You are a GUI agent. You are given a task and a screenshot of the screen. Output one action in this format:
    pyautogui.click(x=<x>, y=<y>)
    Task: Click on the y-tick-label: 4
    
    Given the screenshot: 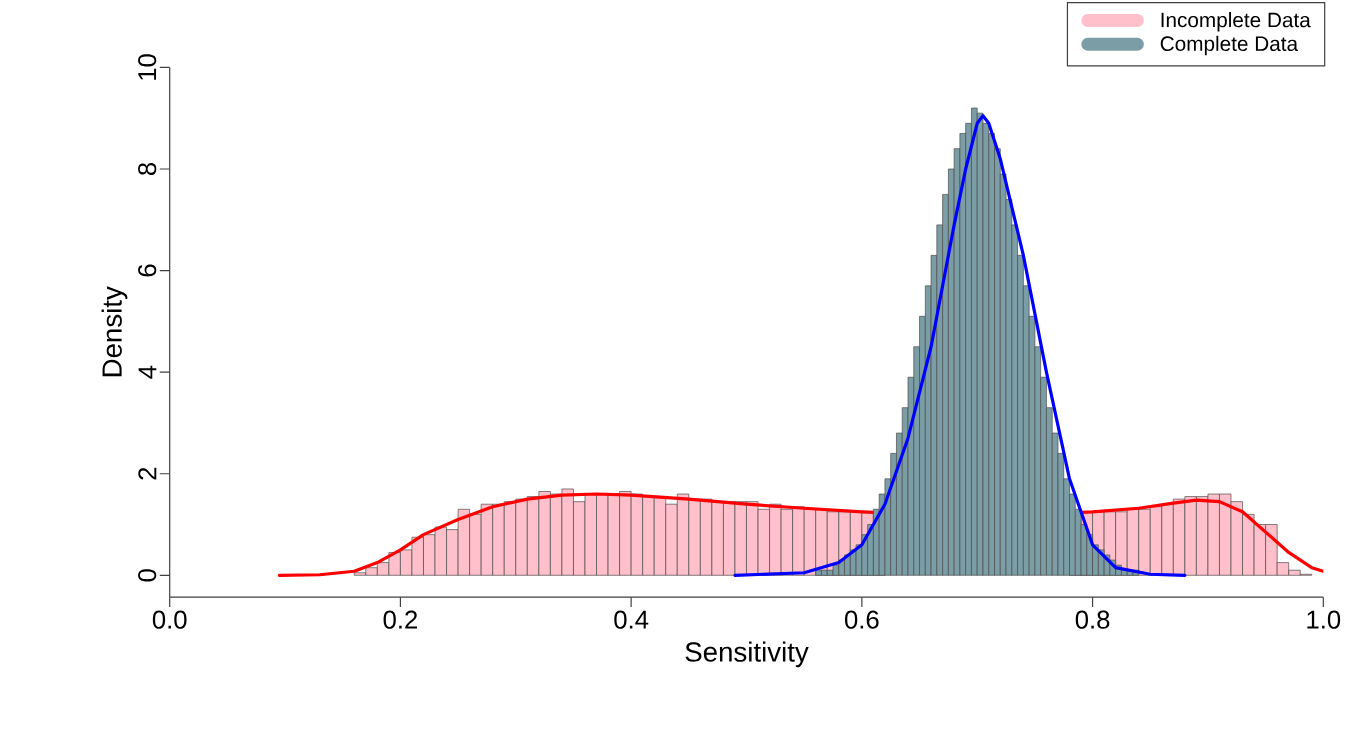 What is the action you would take?
    pyautogui.click(x=147, y=372)
    